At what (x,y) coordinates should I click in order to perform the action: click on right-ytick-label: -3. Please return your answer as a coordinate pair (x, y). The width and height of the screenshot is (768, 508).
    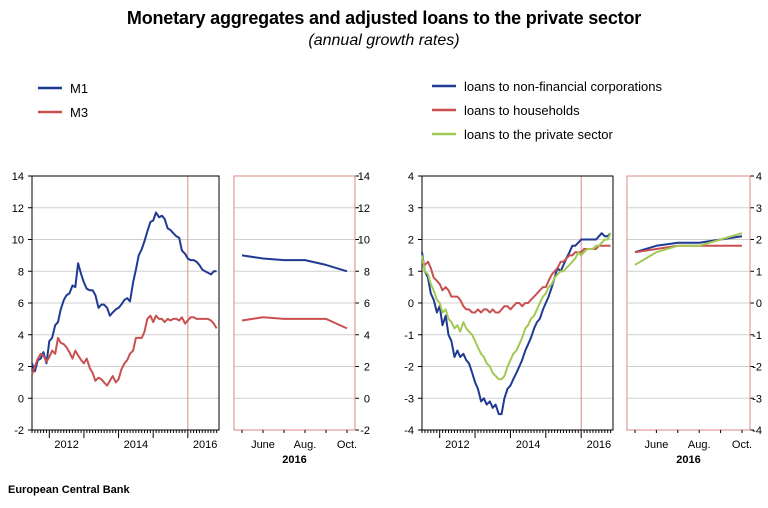
    Looking at the image, I should click on (409, 399).